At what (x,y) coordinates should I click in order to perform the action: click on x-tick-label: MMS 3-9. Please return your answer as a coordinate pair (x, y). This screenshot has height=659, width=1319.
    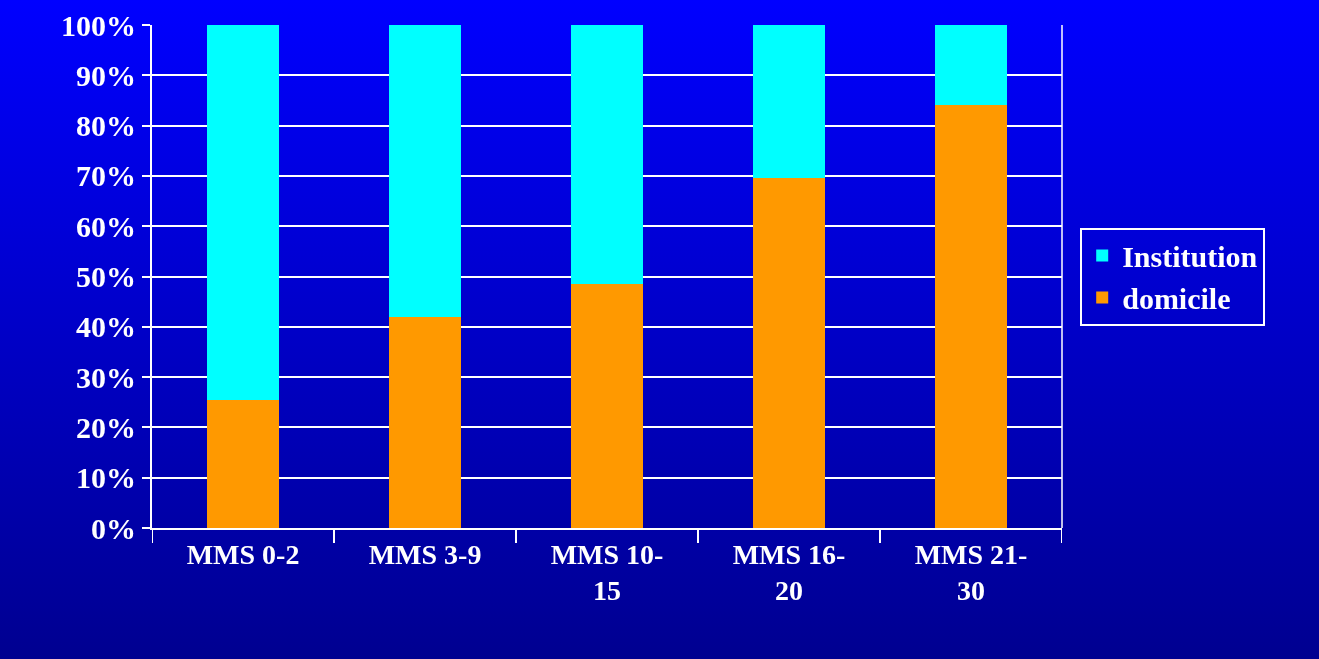
    Looking at the image, I should click on (425, 554).